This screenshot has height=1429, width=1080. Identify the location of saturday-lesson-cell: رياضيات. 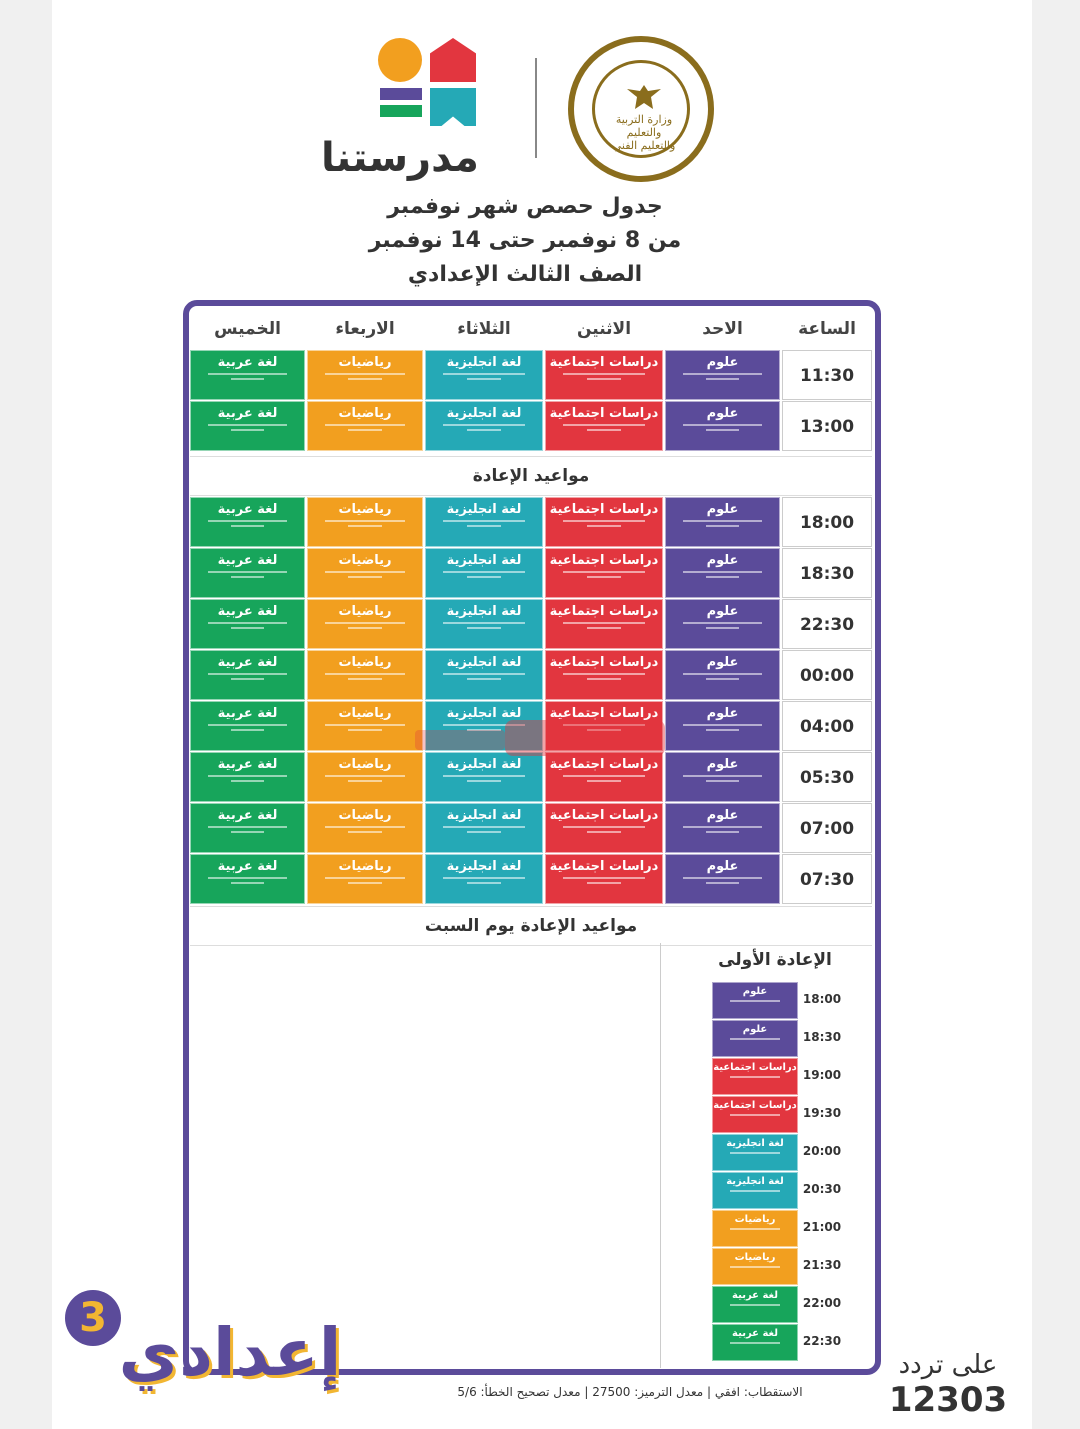
(755, 1266).